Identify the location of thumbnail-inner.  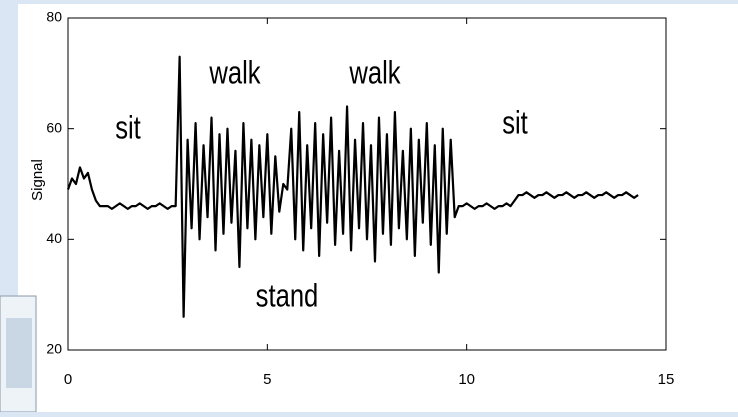
(19, 353).